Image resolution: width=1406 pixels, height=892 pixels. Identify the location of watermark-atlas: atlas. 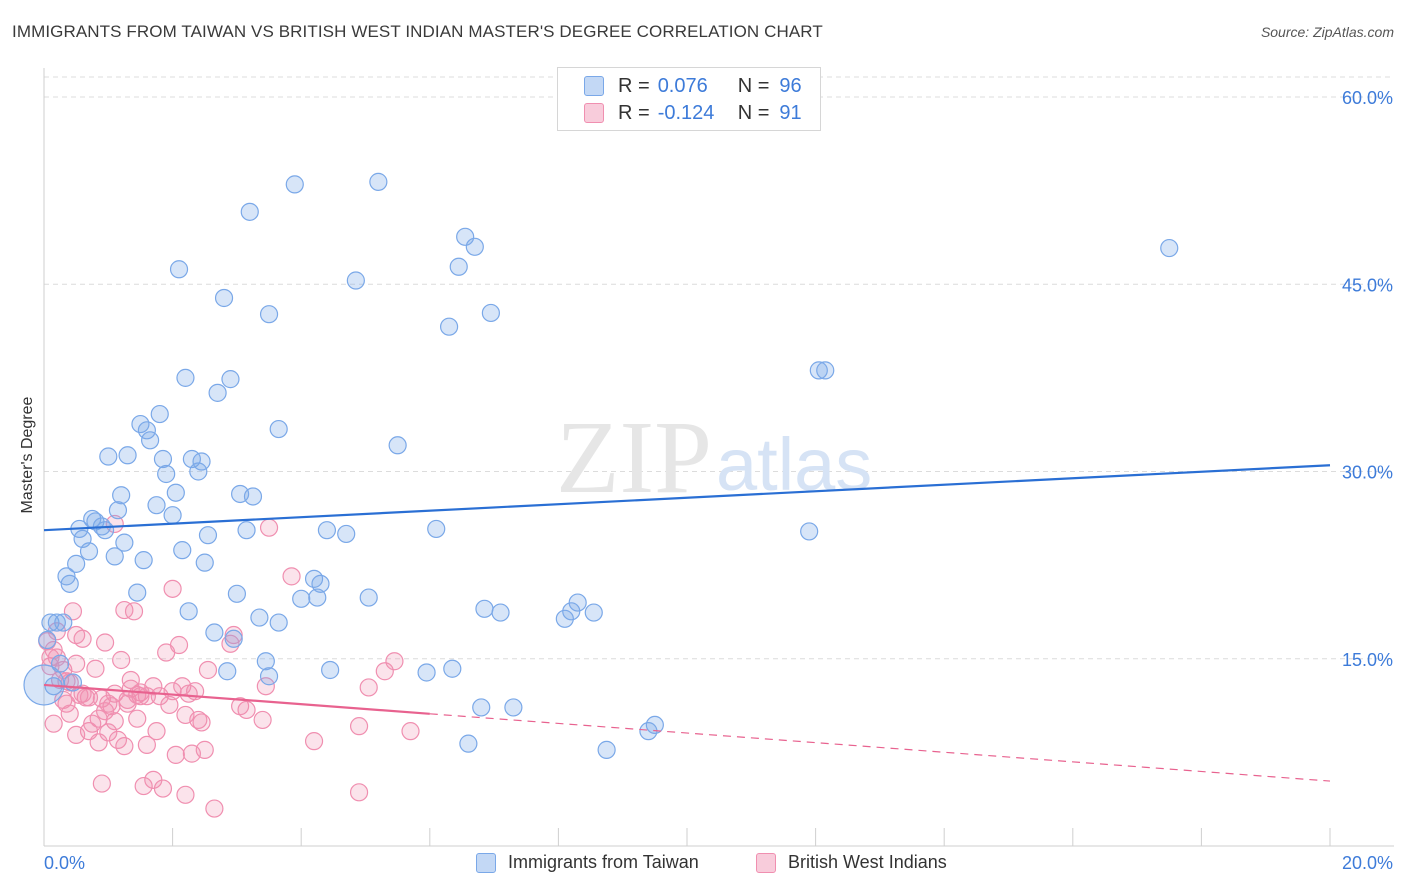
(794, 464).